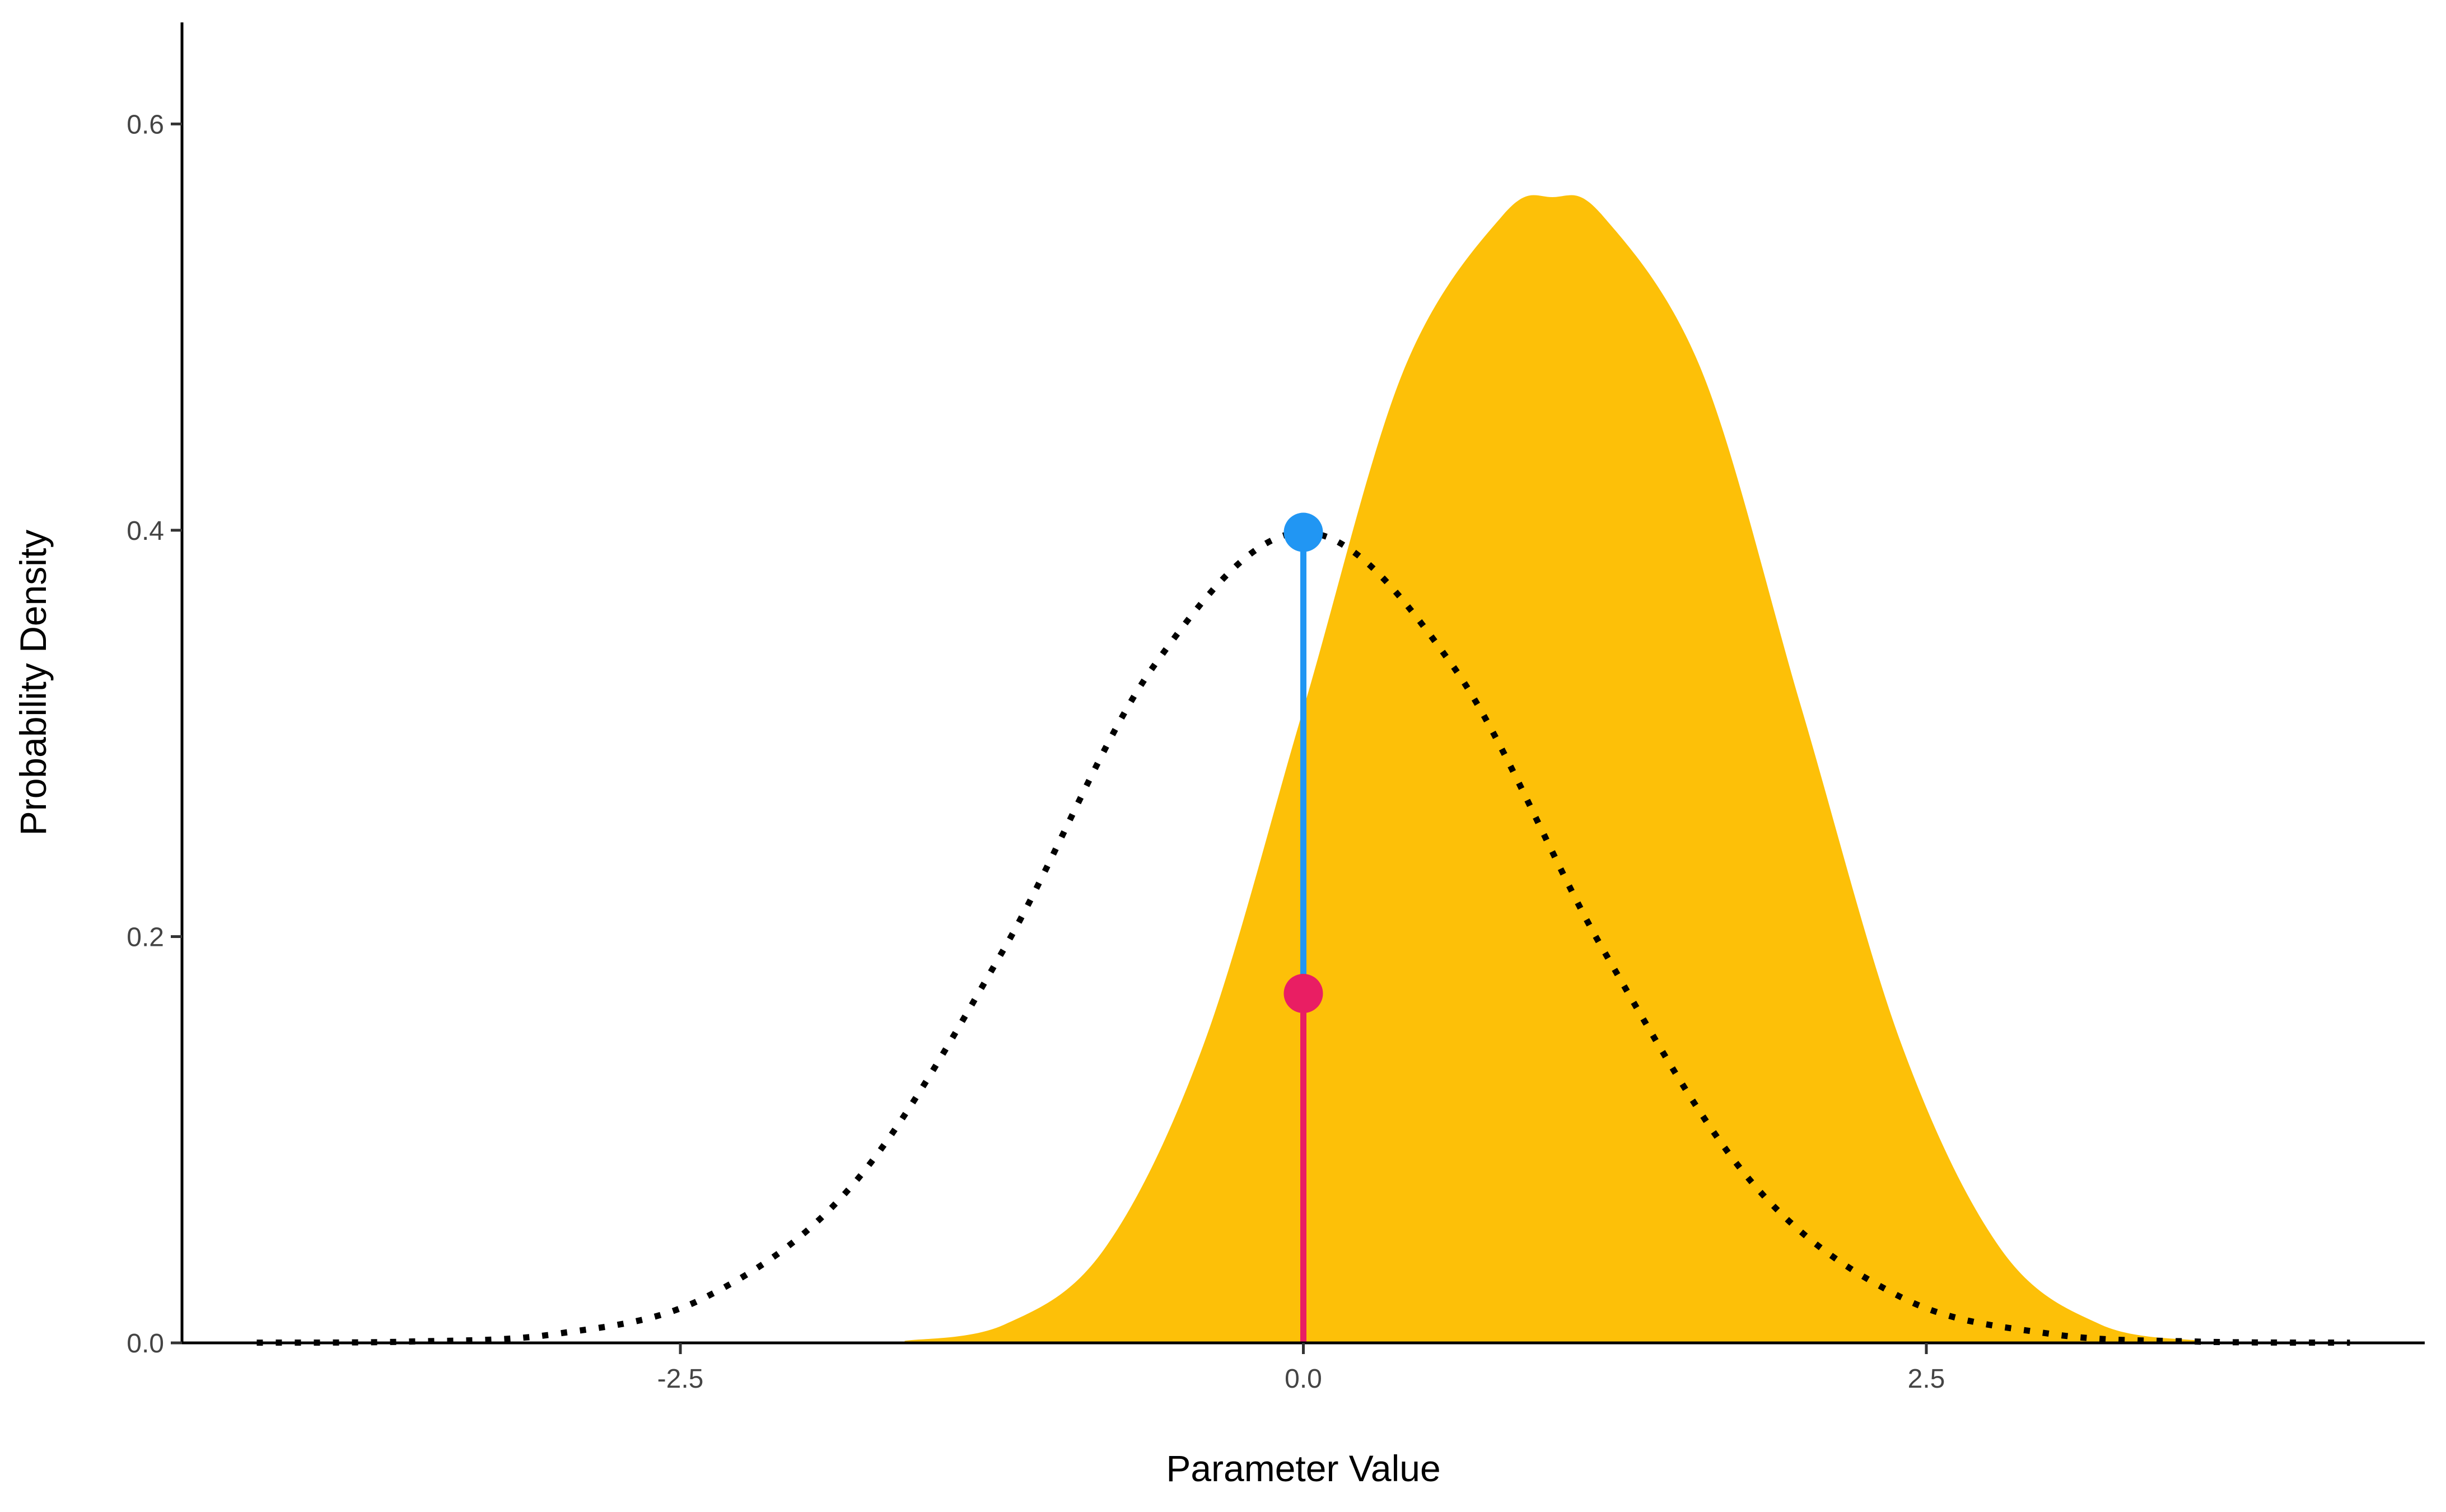  I want to click on y-tick-label: 0.6, so click(145, 125).